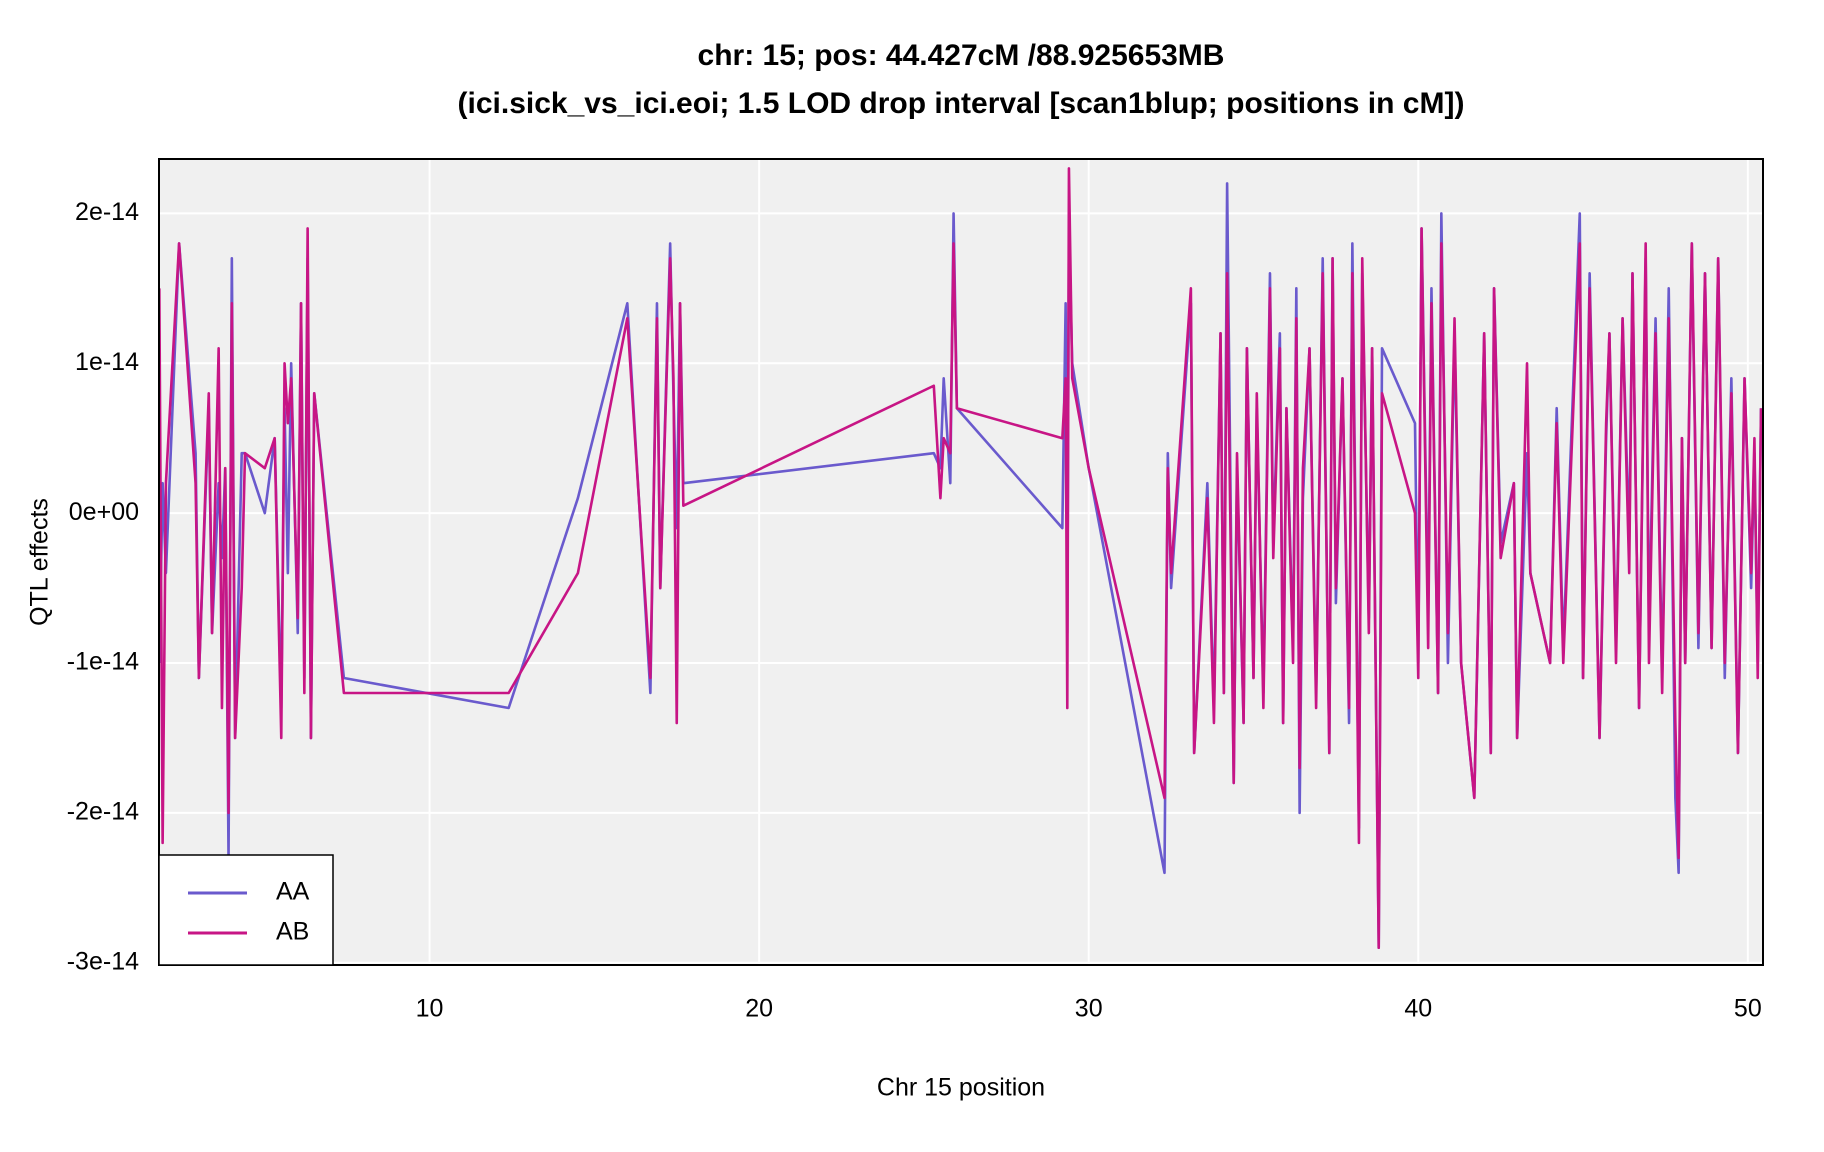 This screenshot has height=1152, width=1824. Describe the element at coordinates (103, 961) in the screenshot. I see `y-tick-label: -3e-14` at that location.